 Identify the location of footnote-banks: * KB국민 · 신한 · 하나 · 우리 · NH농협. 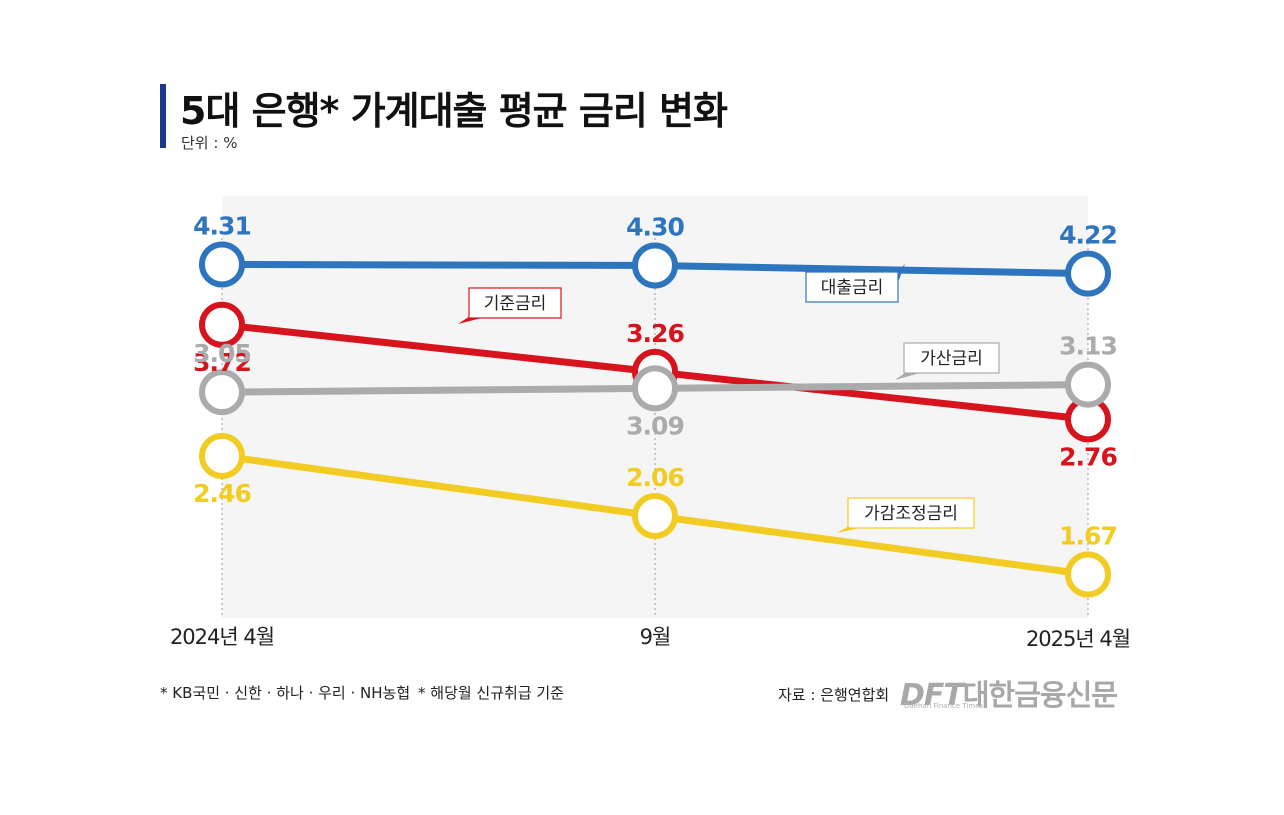
(285, 693).